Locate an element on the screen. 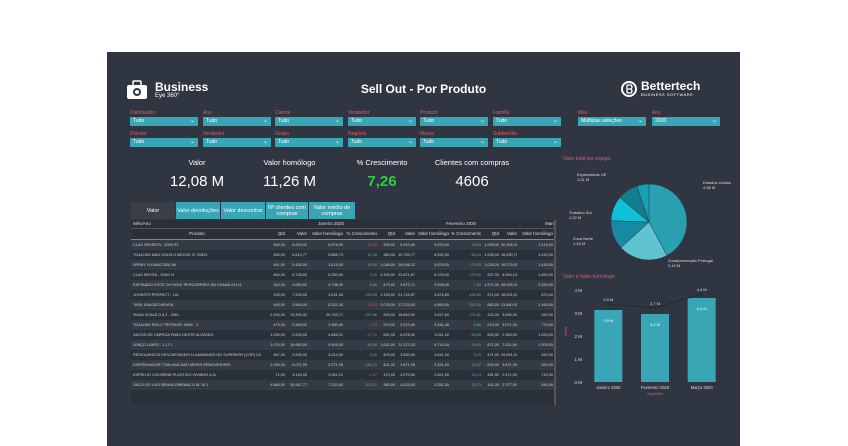  table-cell: 3.014,00 is located at coordinates (335, 355).